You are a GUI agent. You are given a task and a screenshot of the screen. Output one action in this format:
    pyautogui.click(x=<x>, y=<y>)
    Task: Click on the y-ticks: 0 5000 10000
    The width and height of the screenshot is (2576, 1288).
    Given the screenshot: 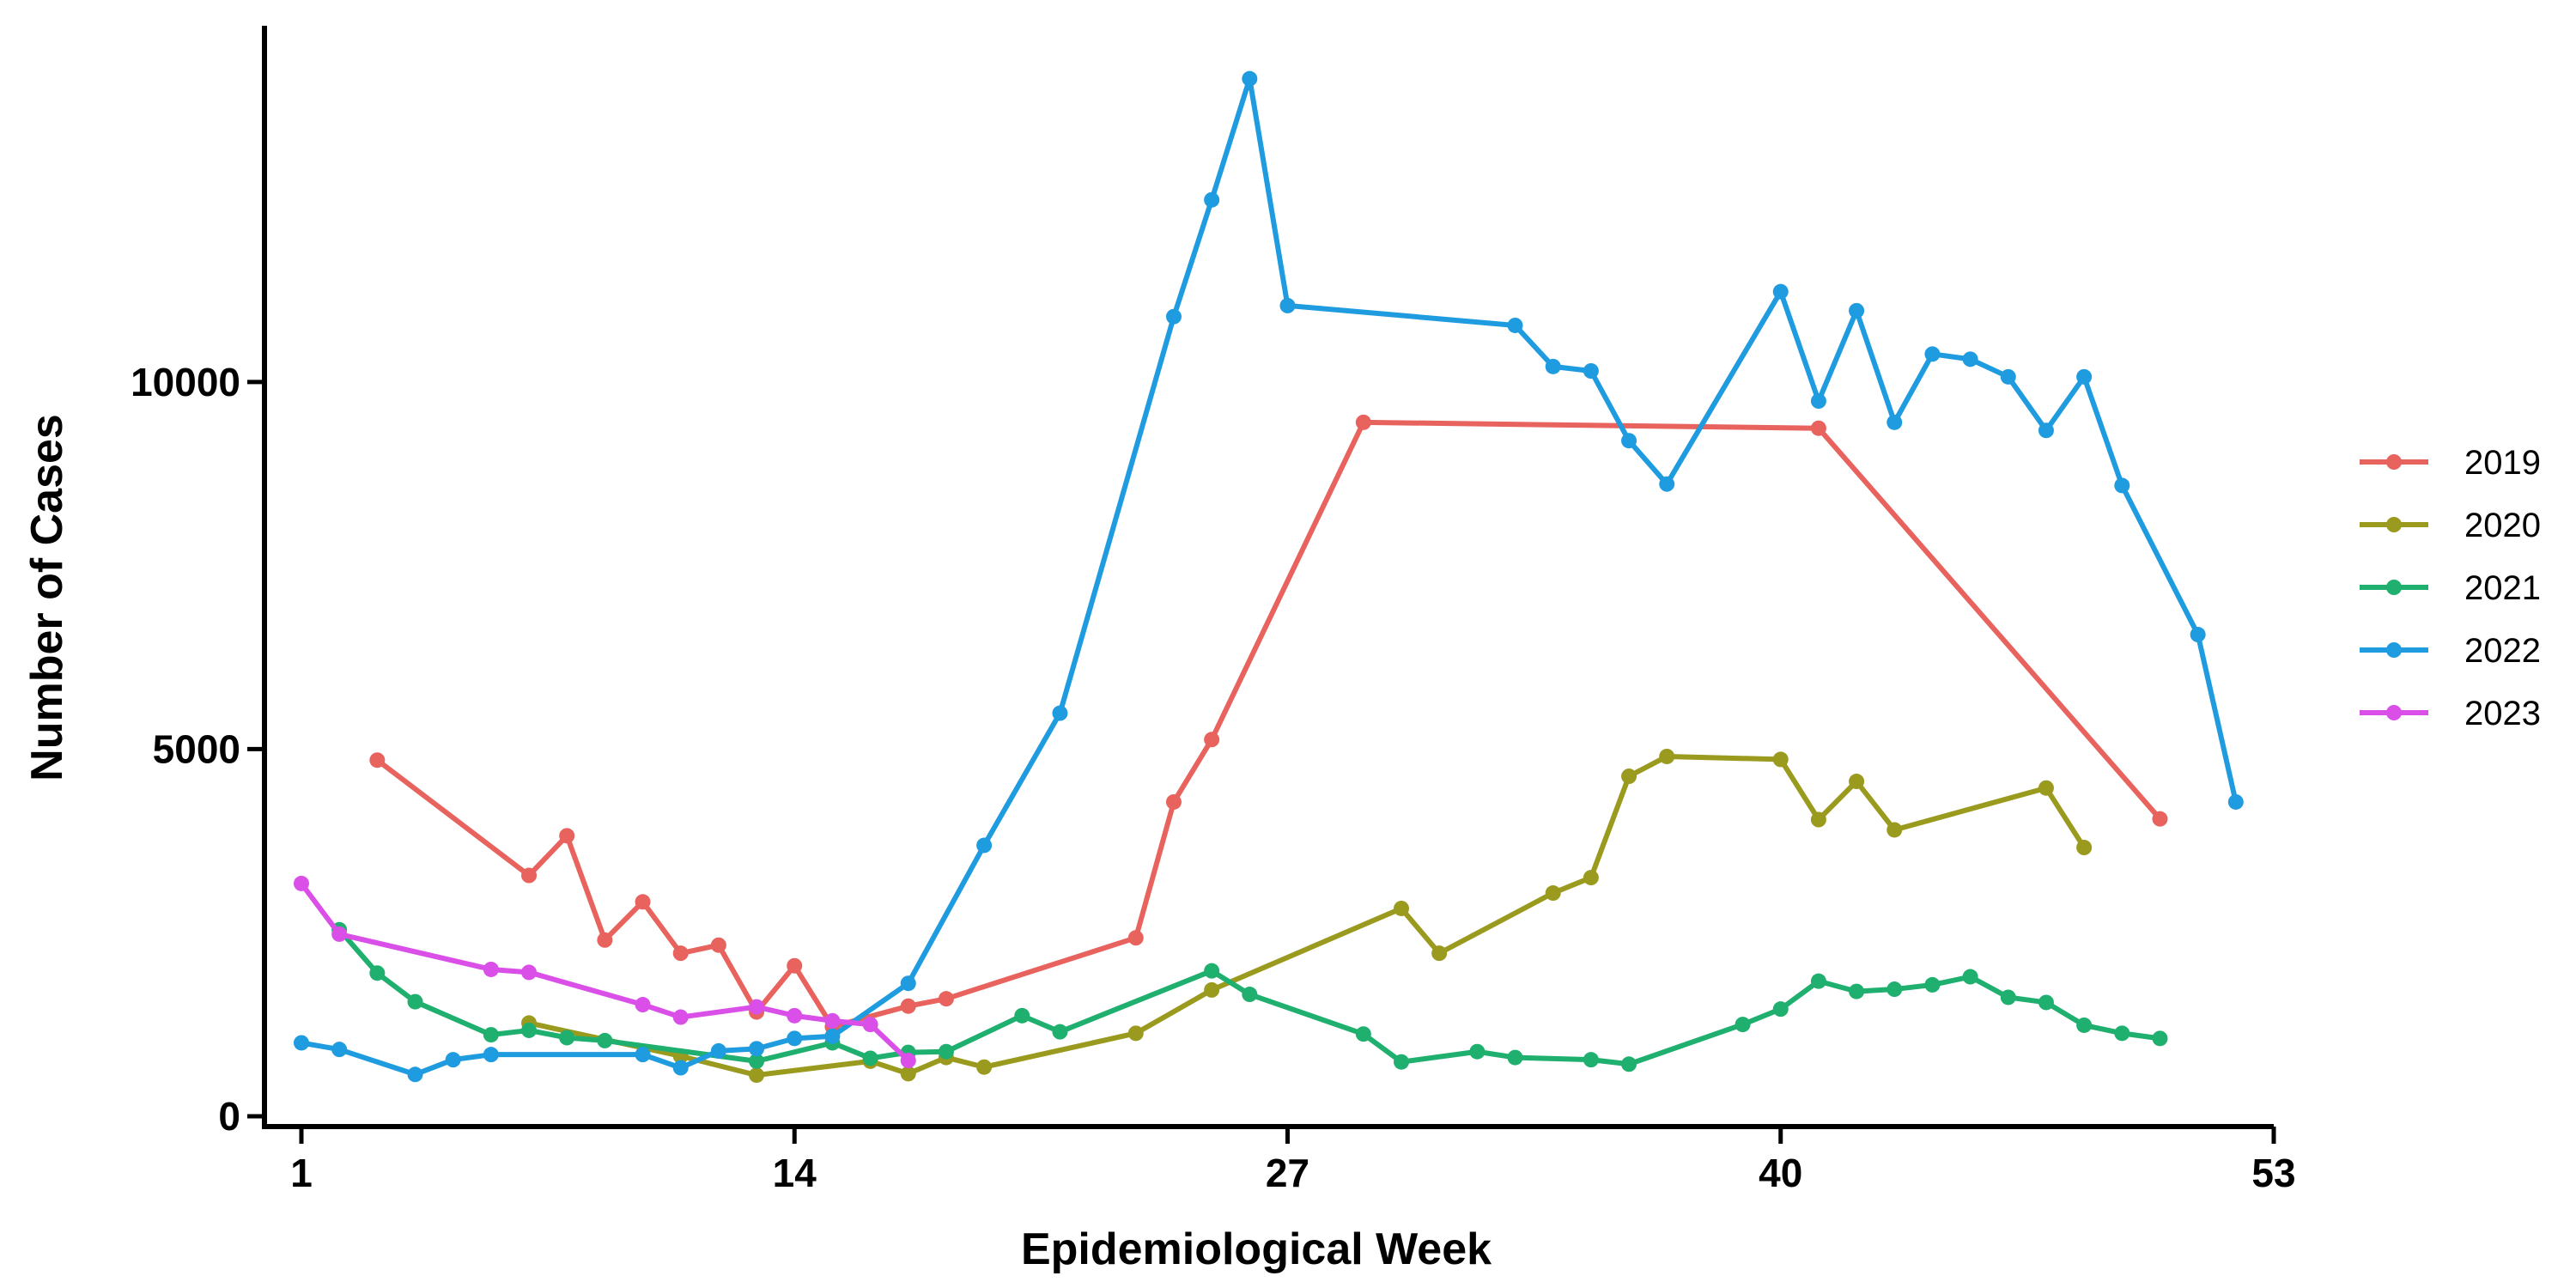 What is the action you would take?
    pyautogui.click(x=197, y=749)
    